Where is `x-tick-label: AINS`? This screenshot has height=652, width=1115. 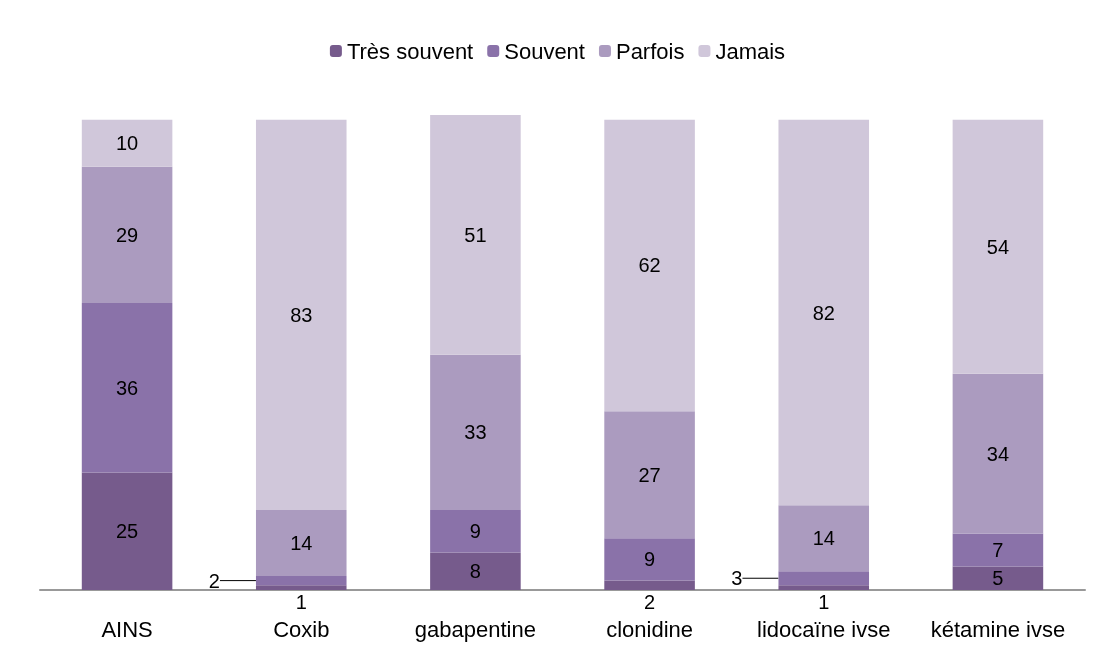 x-tick-label: AINS is located at coordinates (127, 629).